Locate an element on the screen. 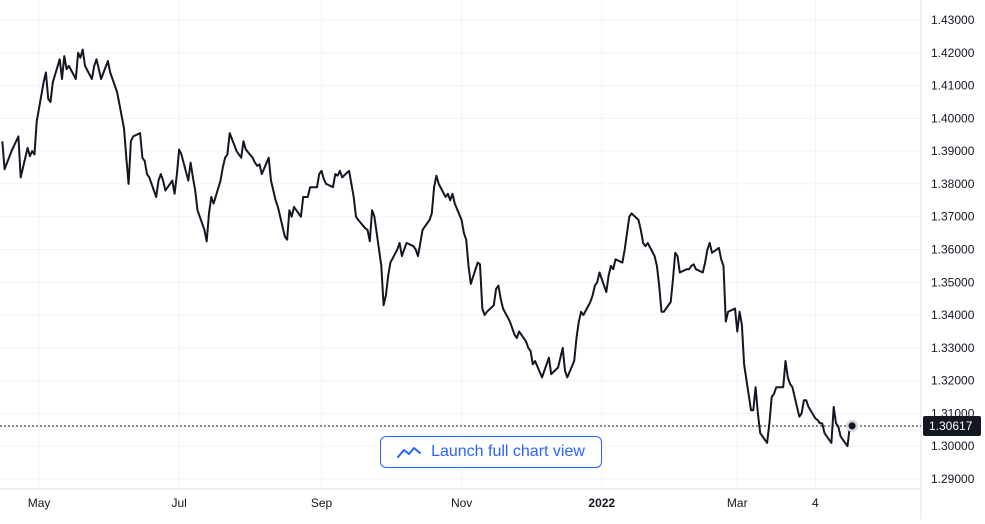  last-price-label: 1.30617 is located at coordinates (951, 426).